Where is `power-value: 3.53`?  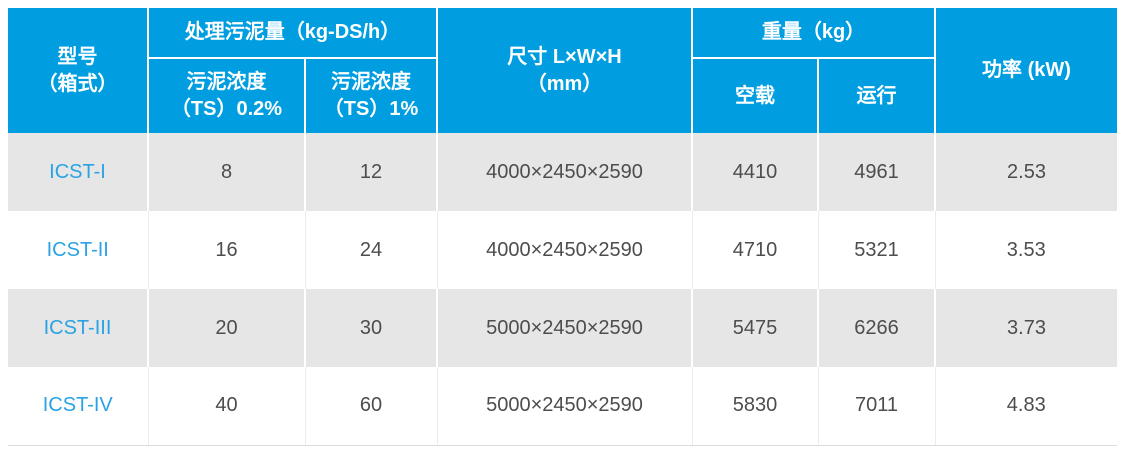
power-value: 3.53 is located at coordinates (1026, 250).